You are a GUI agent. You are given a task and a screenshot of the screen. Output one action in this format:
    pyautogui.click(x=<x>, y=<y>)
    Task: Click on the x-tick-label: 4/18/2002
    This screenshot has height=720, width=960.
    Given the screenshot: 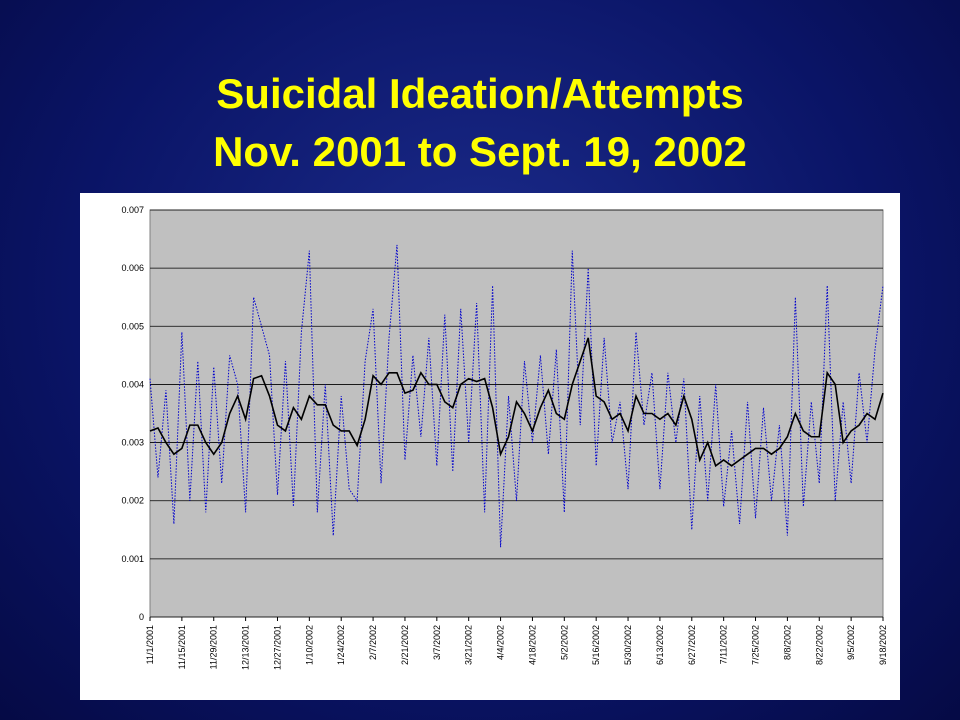 What is the action you would take?
    pyautogui.click(x=532, y=645)
    